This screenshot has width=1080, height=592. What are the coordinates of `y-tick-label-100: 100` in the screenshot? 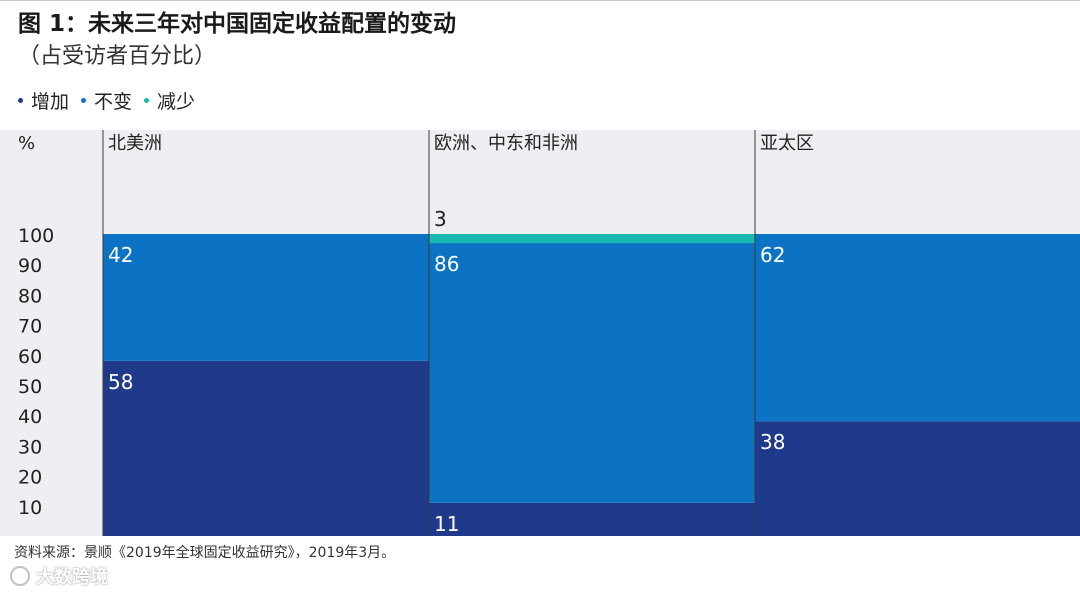 It's located at (36, 236).